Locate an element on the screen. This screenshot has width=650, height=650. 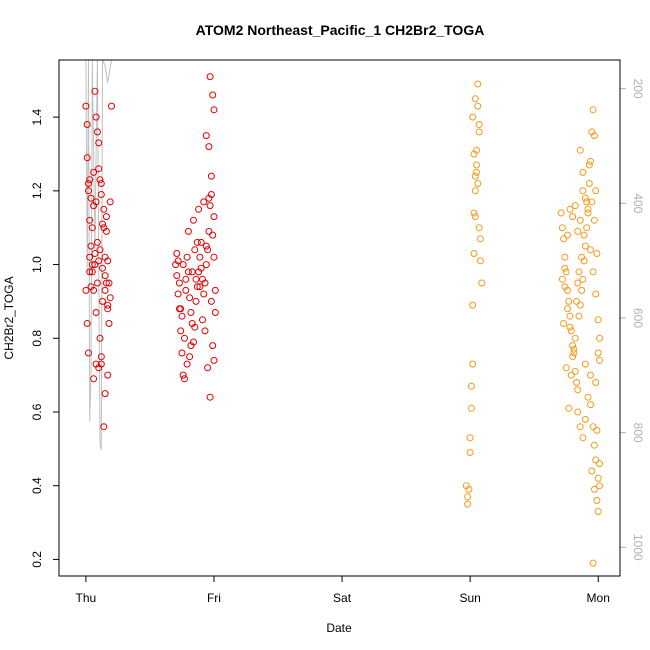
x-tick-label: Mon is located at coordinates (598, 598).